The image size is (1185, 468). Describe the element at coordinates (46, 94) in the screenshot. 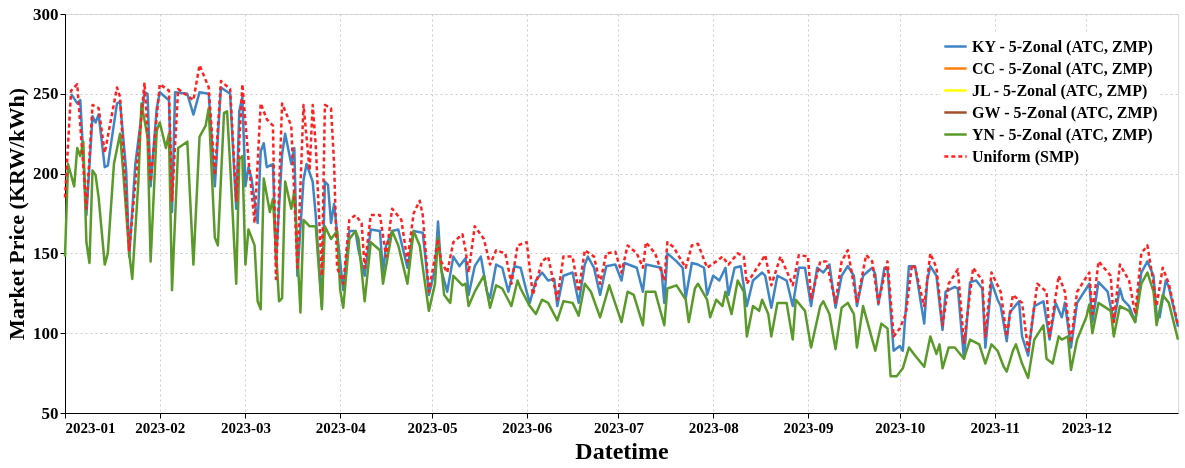

I see `y-tick-label: 250` at that location.